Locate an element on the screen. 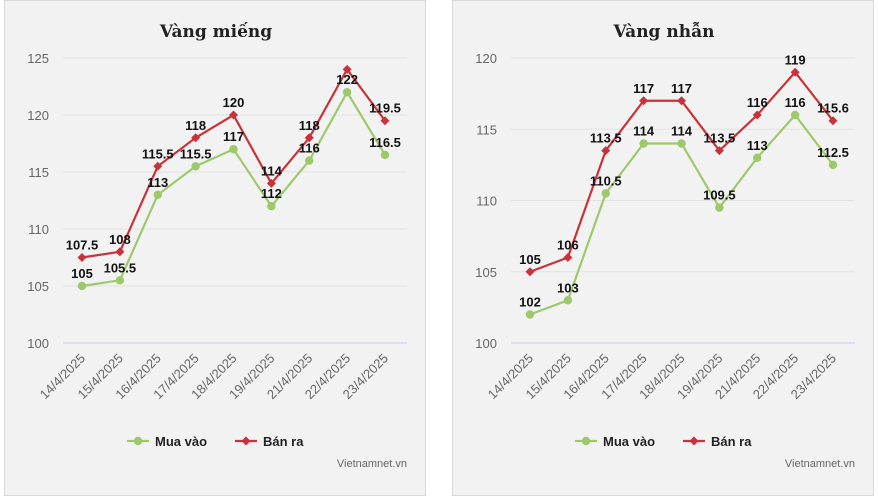  data-label: 122 is located at coordinates (347, 79).